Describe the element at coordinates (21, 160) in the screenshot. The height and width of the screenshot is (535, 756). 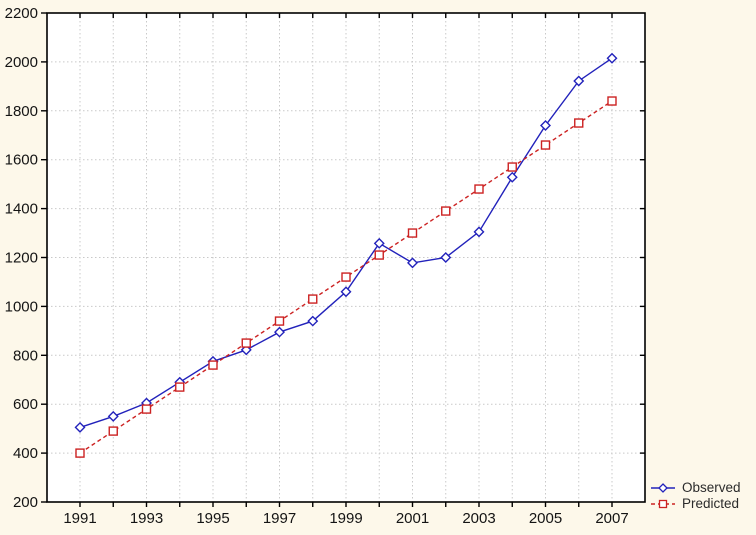
I see `y-tick-label: 1600` at that location.